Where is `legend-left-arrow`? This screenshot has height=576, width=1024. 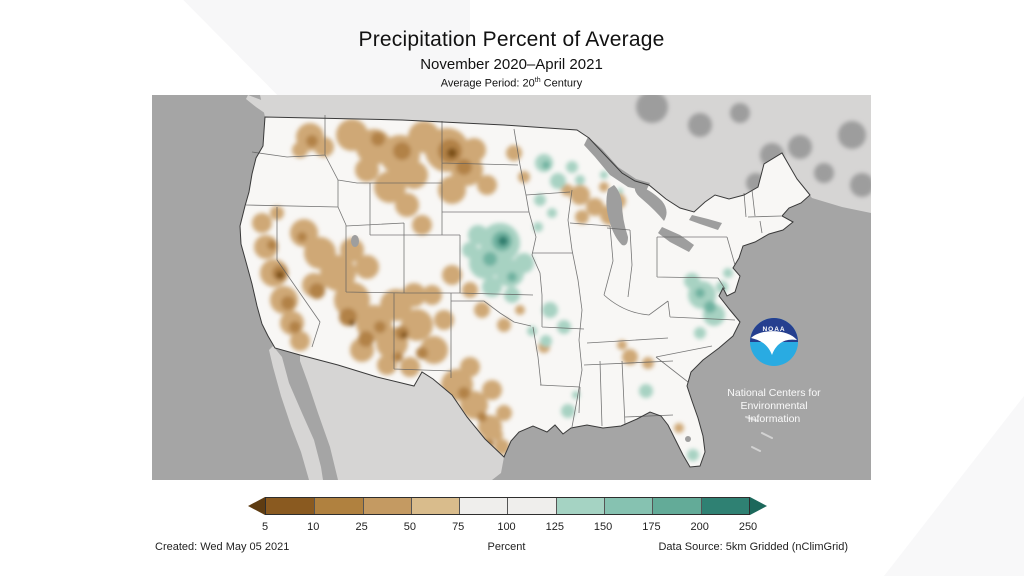
legend-left-arrow is located at coordinates (256, 506).